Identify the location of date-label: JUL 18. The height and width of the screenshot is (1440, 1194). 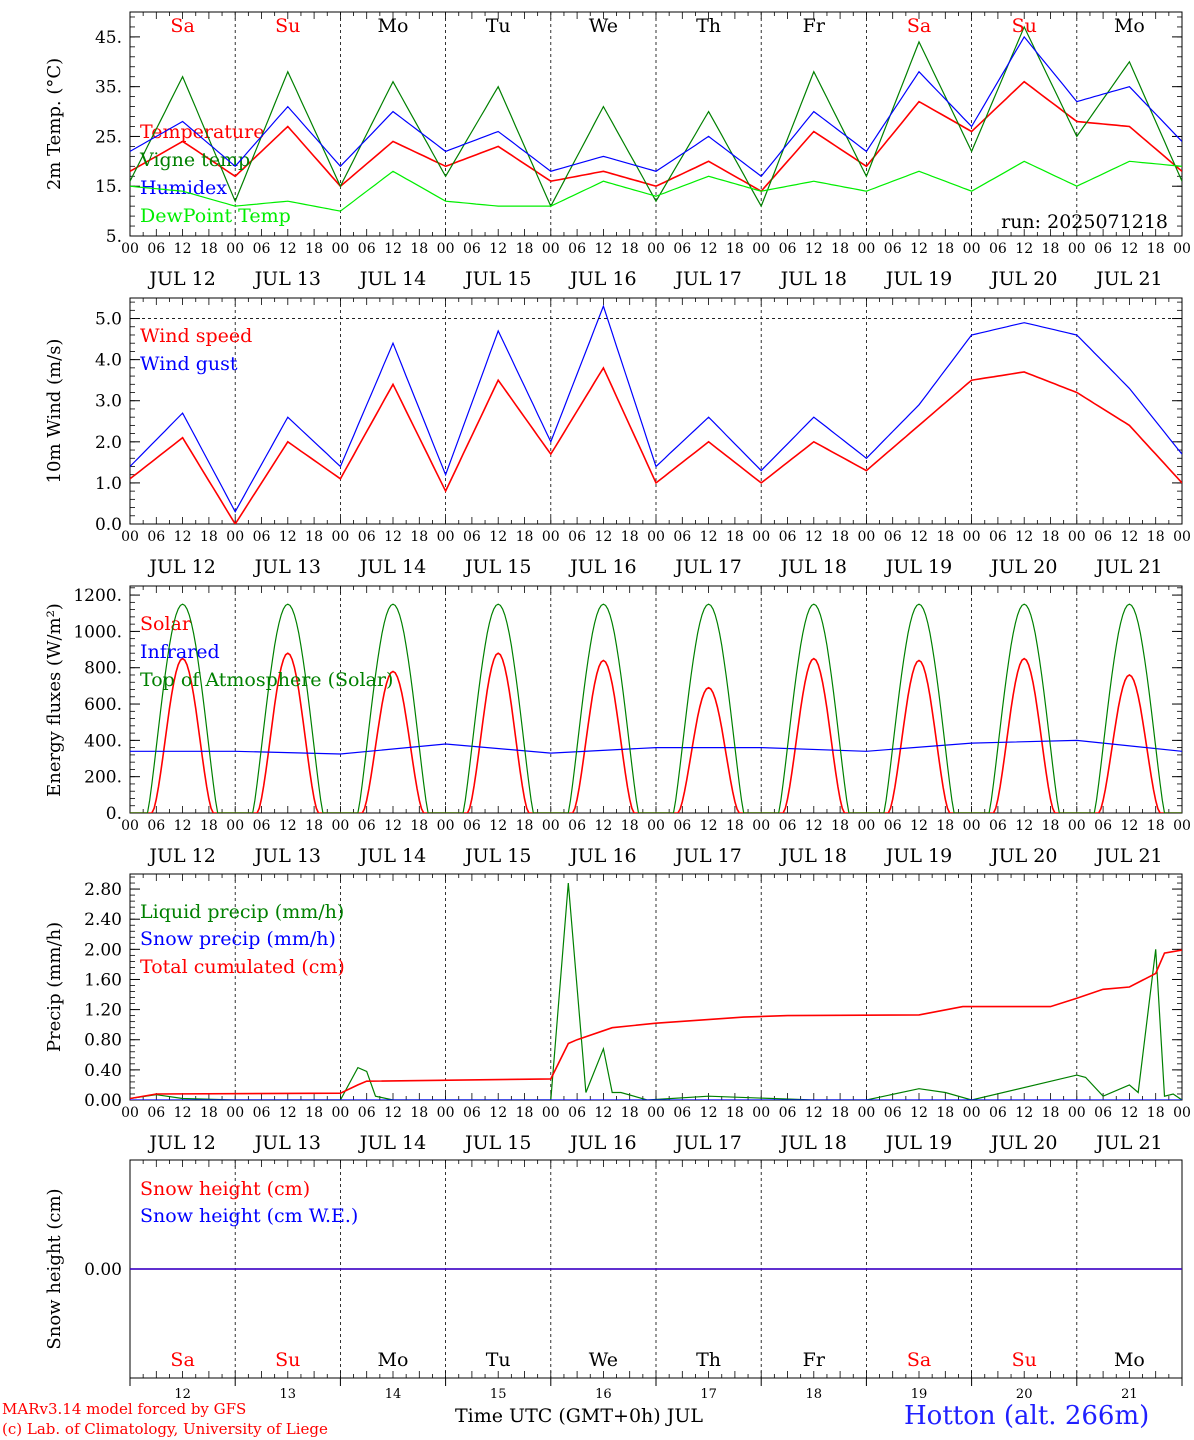
(813, 1143).